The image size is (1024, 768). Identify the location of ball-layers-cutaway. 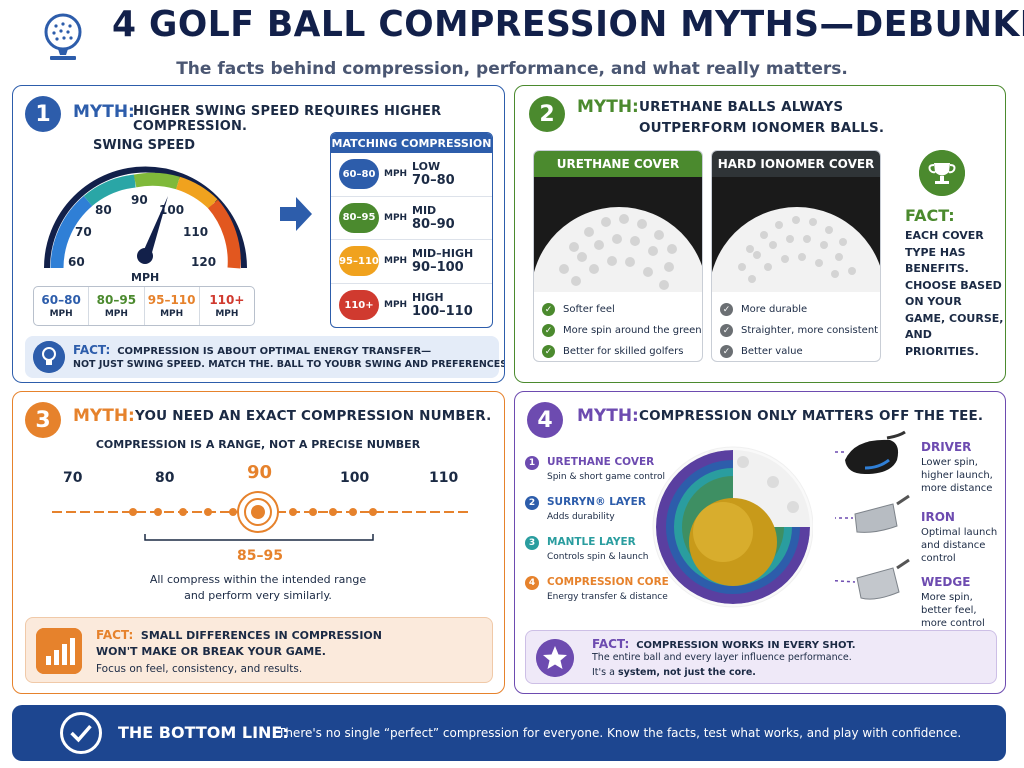
(731, 527).